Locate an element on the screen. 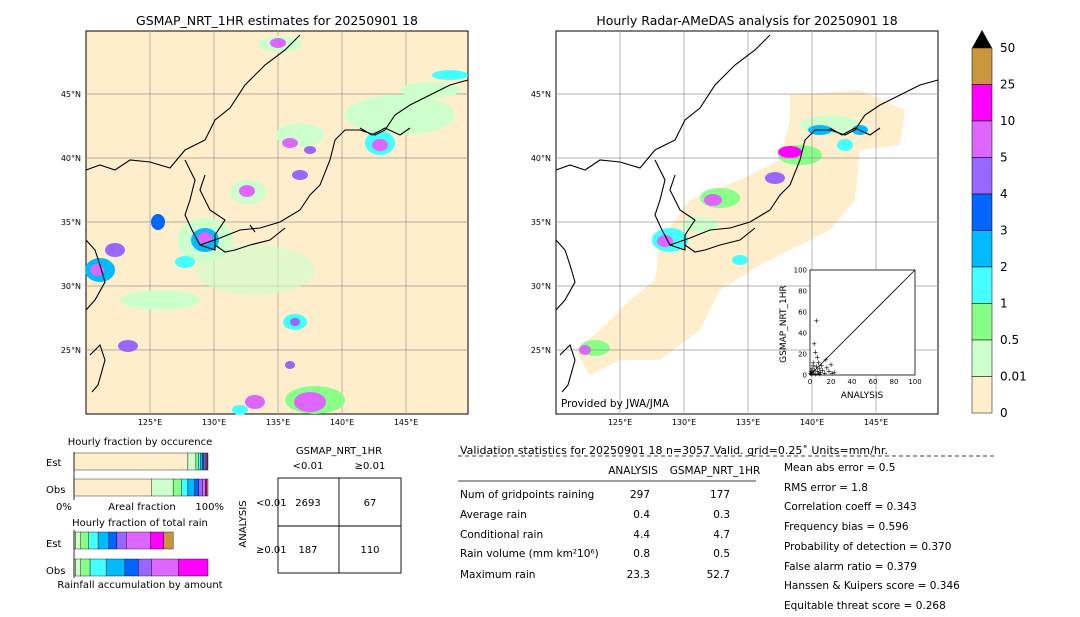  right-lat-45: 45°N is located at coordinates (541, 94).